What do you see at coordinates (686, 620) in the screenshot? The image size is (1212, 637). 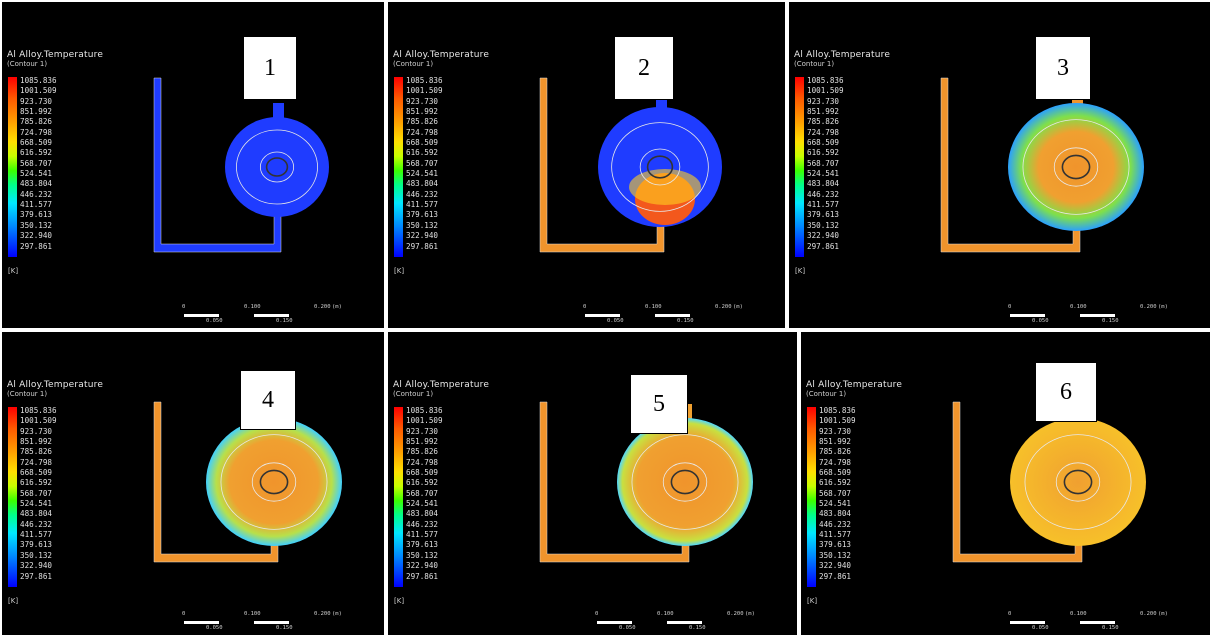 I see `scale-bar: 0 0.100 0.200 0.050 0.150 (m)` at bounding box center [686, 620].